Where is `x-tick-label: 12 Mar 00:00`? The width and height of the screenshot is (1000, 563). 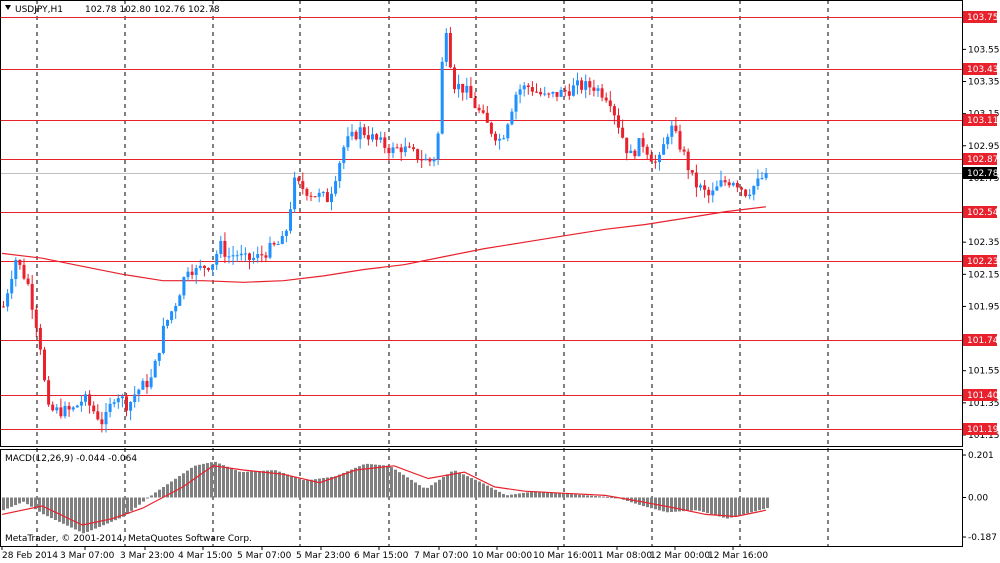 x-tick-label: 12 Mar 00:00 is located at coordinates (680, 556).